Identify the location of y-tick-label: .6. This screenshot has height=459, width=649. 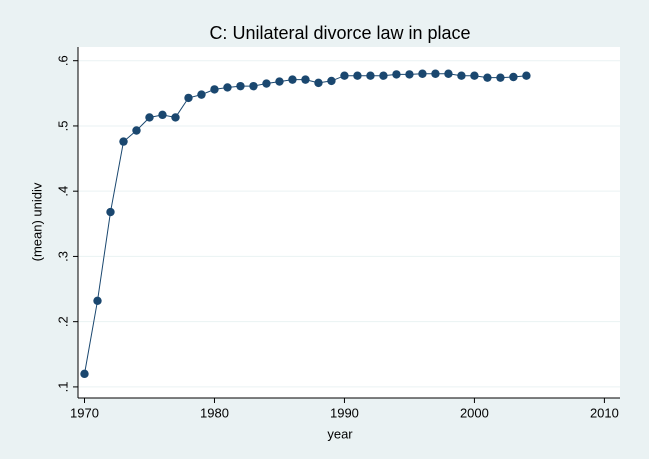
(62, 60).